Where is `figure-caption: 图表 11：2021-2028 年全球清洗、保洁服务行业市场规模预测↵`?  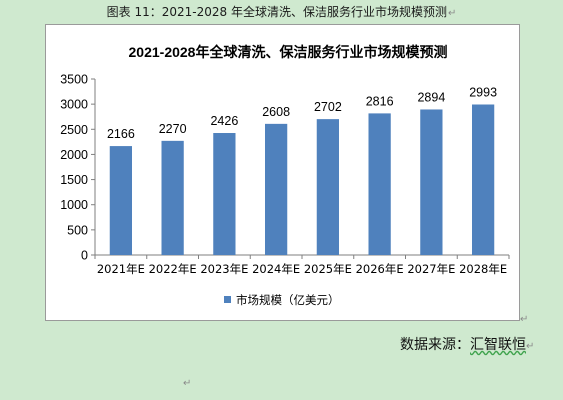
figure-caption: 图表 11：2021-2028 年全球清洗、保洁服务行业市场规模预测↵ is located at coordinates (281, 11).